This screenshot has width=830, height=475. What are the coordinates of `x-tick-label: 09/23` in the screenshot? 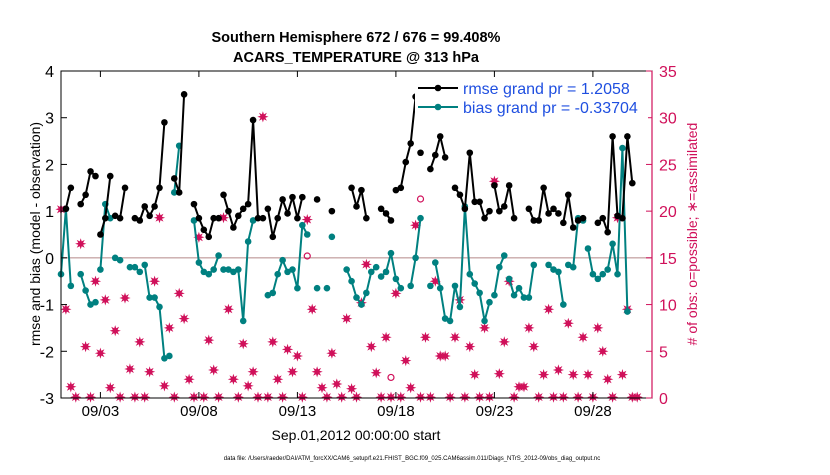 It's located at (495, 411).